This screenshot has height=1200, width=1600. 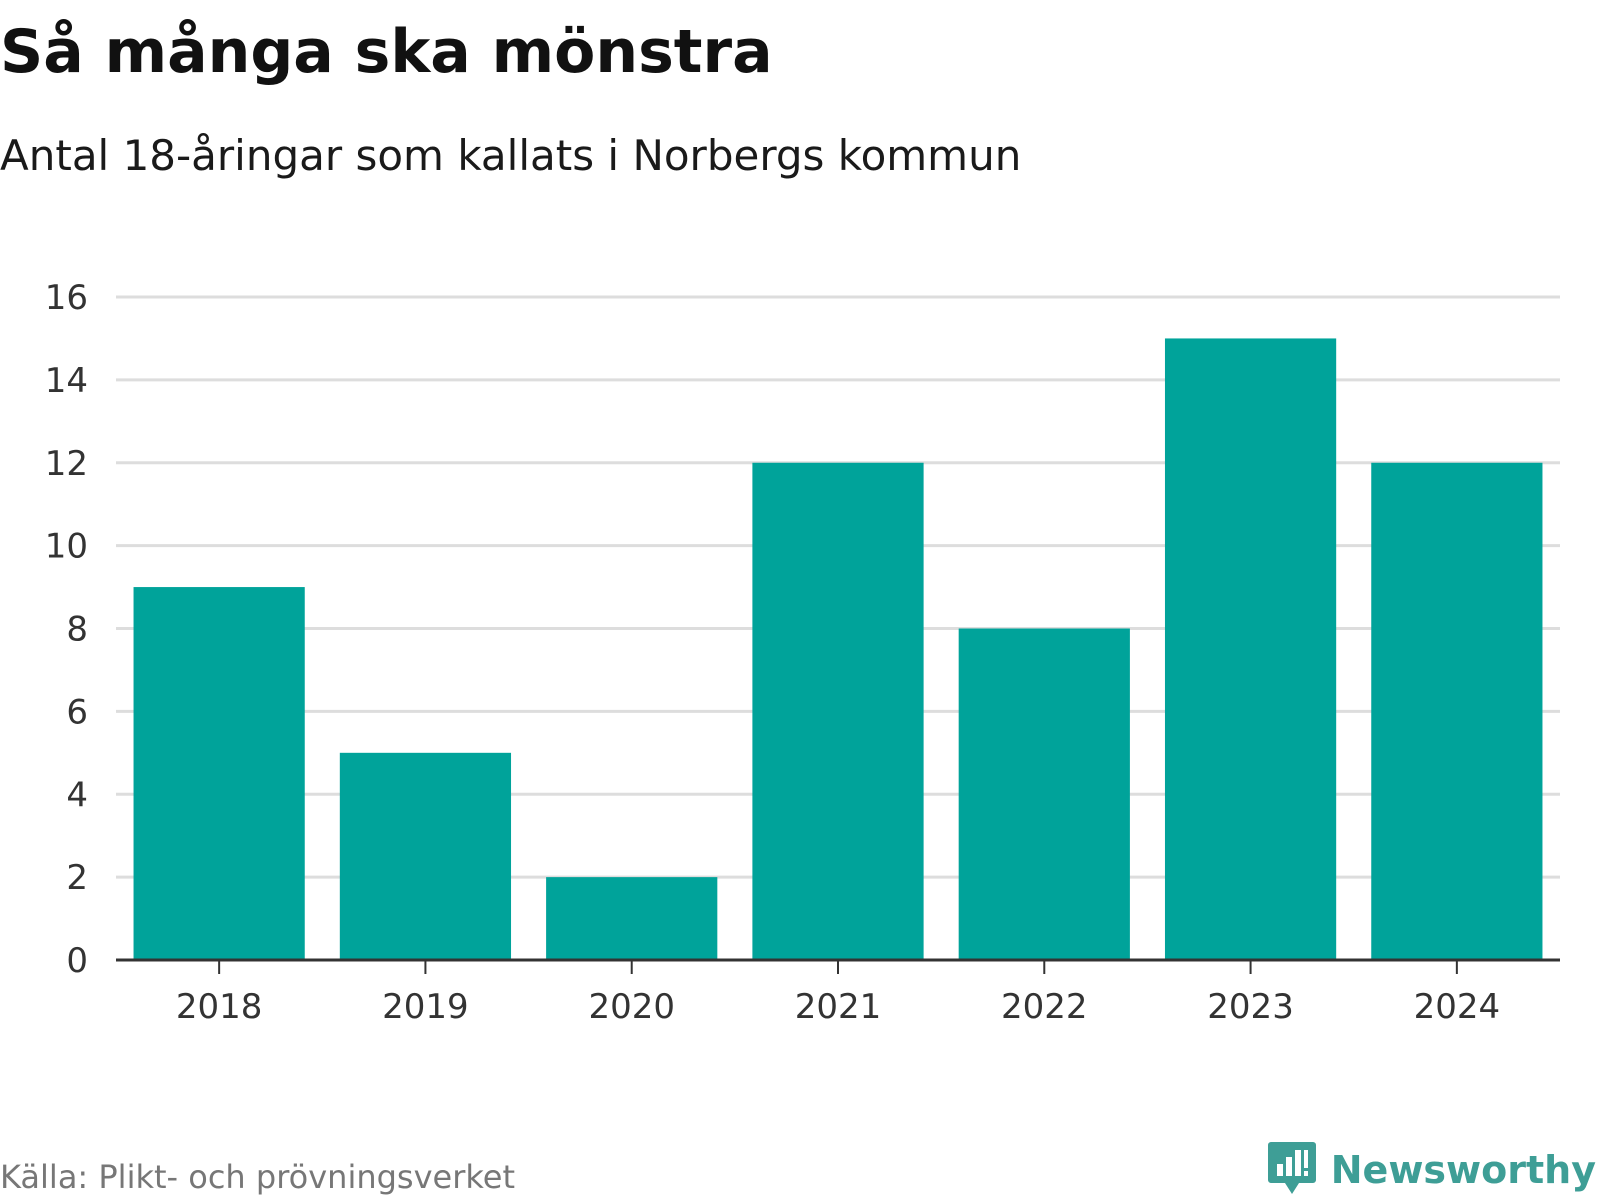 I want to click on brand-logo: Newsworthy, so click(x=1431, y=1170).